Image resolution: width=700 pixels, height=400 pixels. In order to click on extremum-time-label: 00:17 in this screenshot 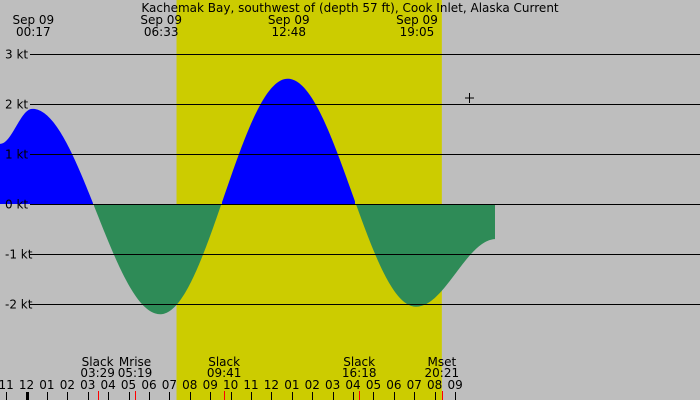, I will do `click(33, 32)`.